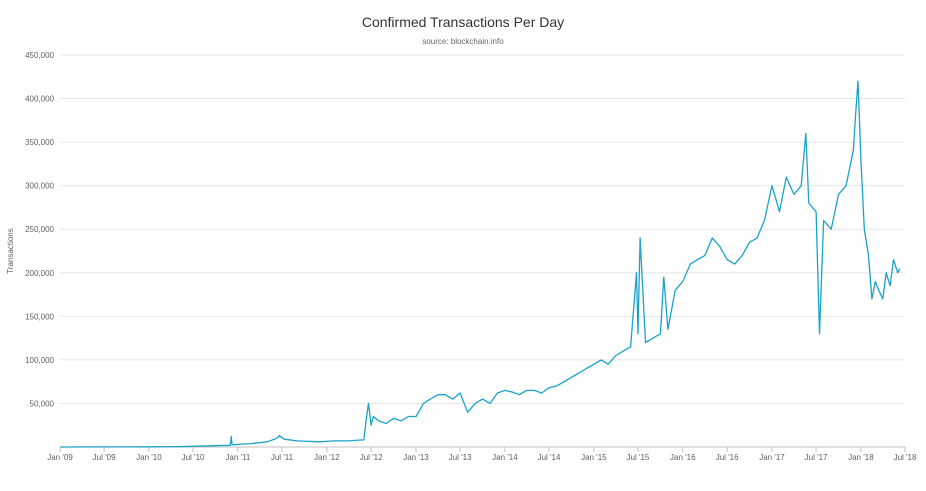  What do you see at coordinates (39, 55) in the screenshot?
I see `y-tick-label: 450,000` at bounding box center [39, 55].